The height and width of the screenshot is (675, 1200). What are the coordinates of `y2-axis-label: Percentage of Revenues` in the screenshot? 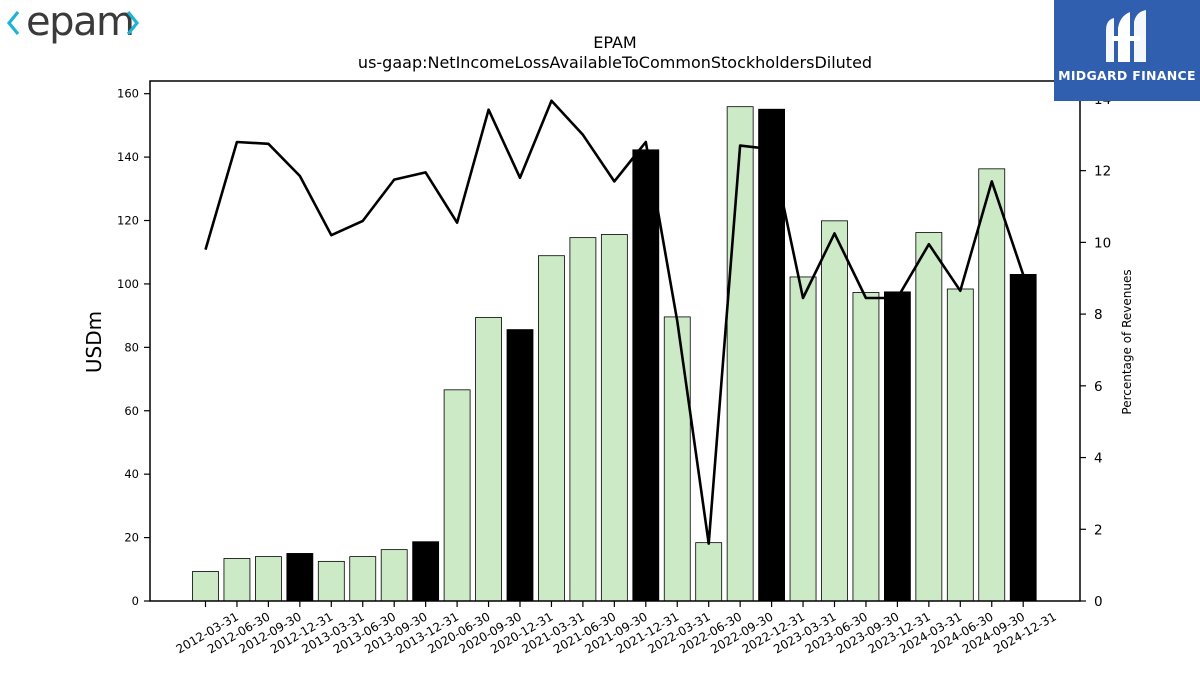 It's located at (1127, 341).